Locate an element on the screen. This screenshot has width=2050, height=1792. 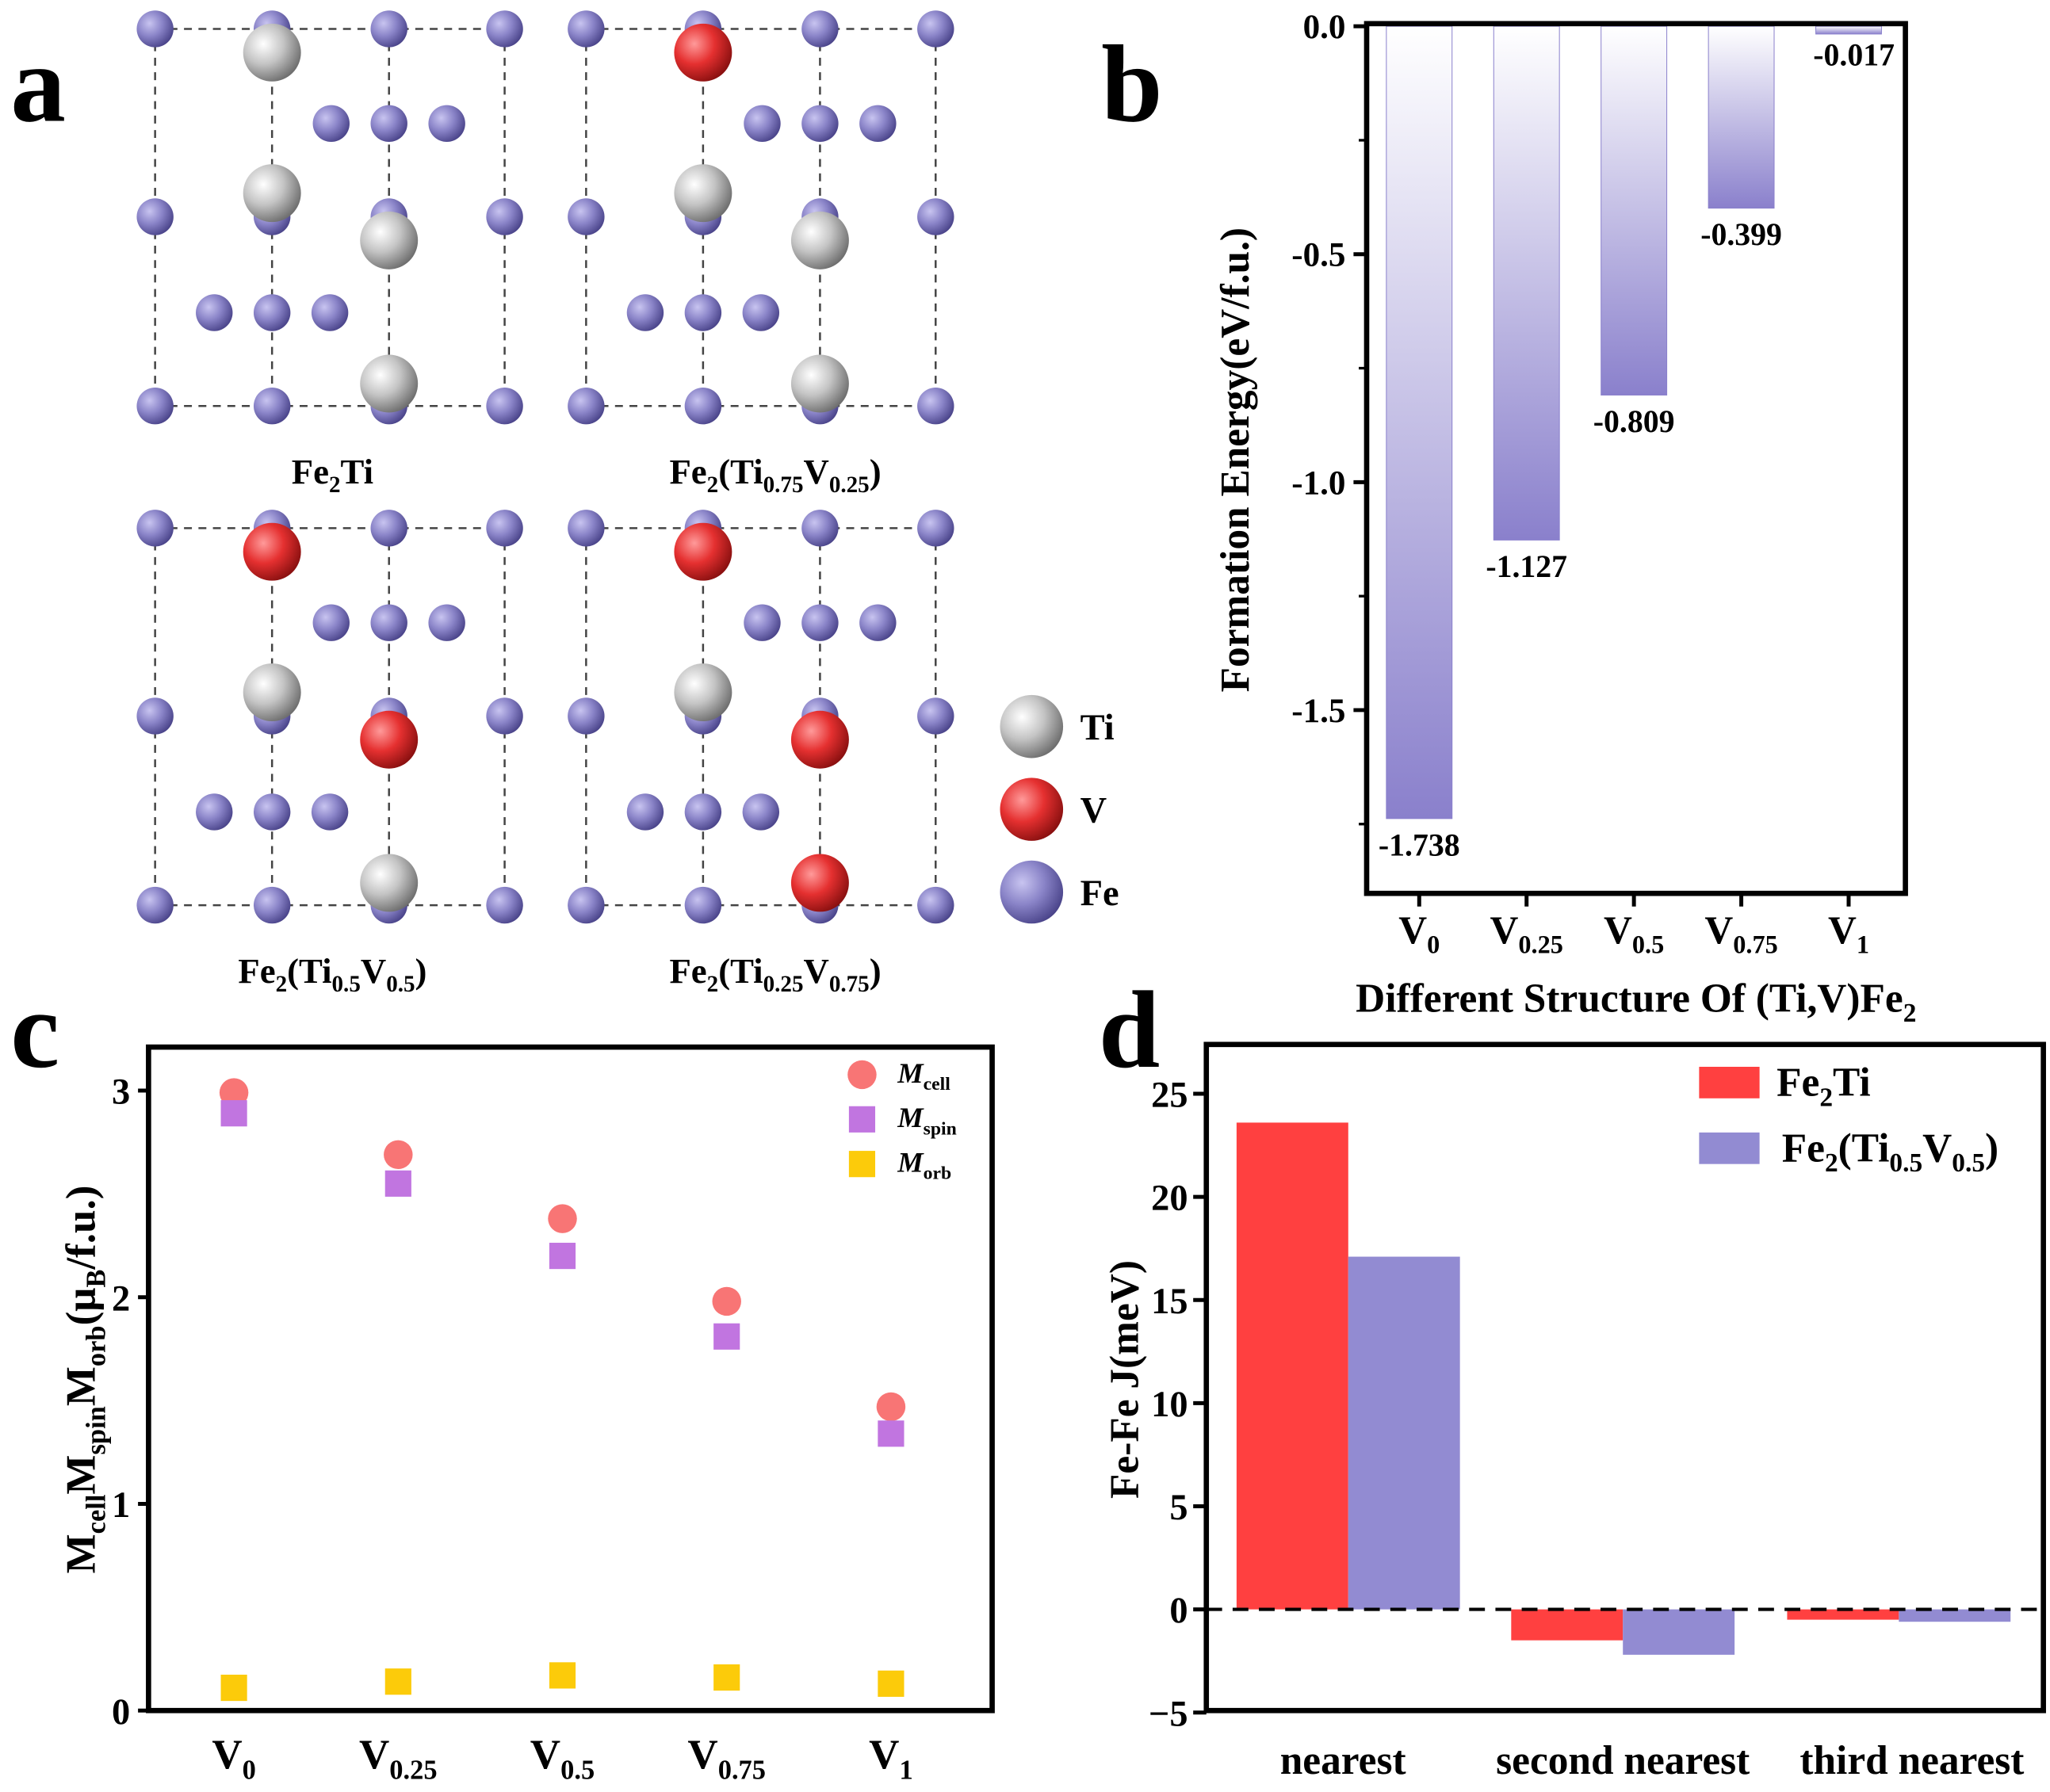
x-axis-label: Different Structure Of (Ti,V)Fe2 is located at coordinates (1636, 1002).